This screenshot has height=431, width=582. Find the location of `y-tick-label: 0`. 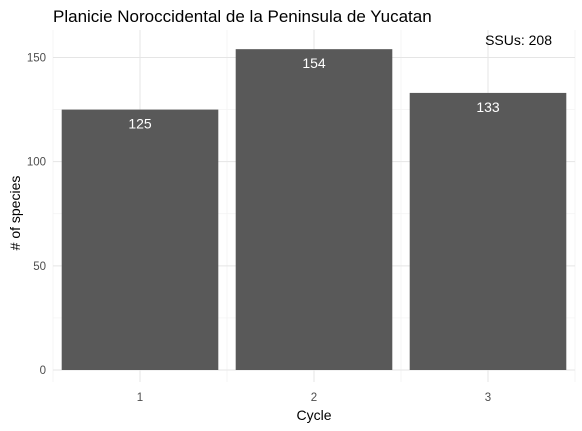

y-tick-label: 0 is located at coordinates (43, 371).